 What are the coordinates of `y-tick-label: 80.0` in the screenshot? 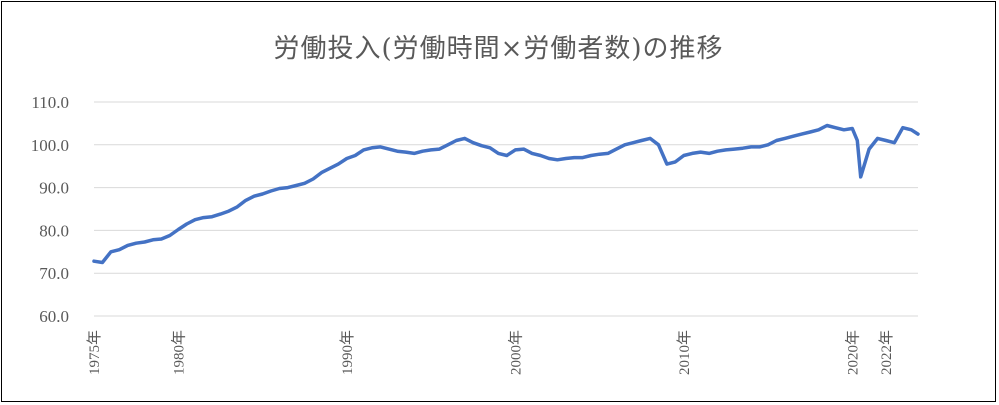 It's located at (54, 230).